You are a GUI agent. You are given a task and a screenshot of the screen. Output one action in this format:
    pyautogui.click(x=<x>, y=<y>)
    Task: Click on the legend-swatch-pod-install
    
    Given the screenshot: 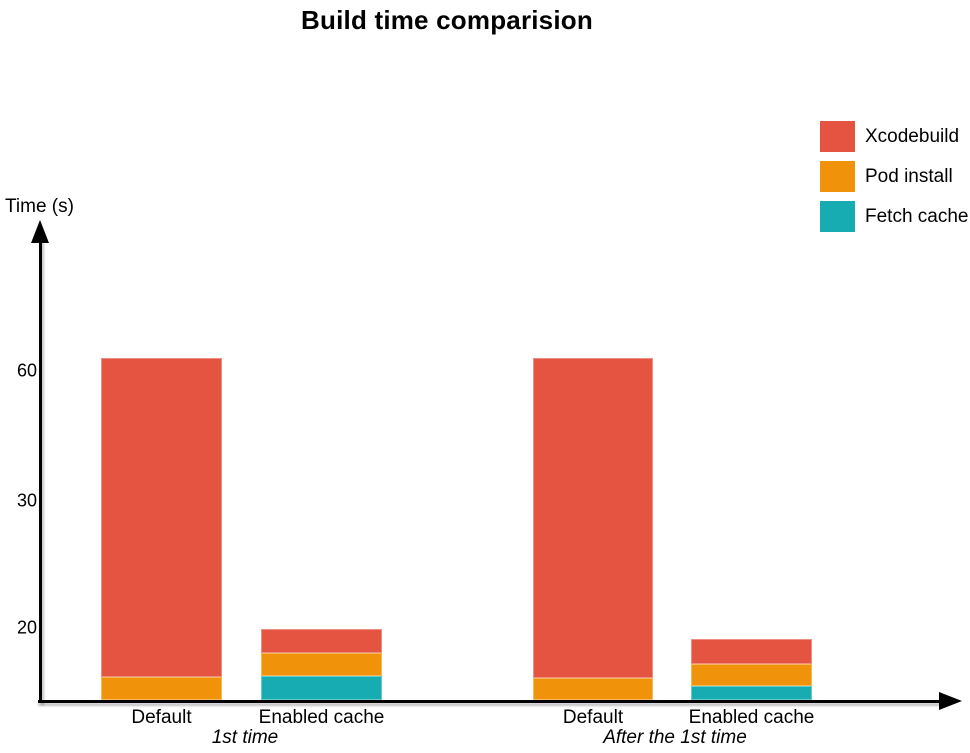 What is the action you would take?
    pyautogui.click(x=837, y=176)
    